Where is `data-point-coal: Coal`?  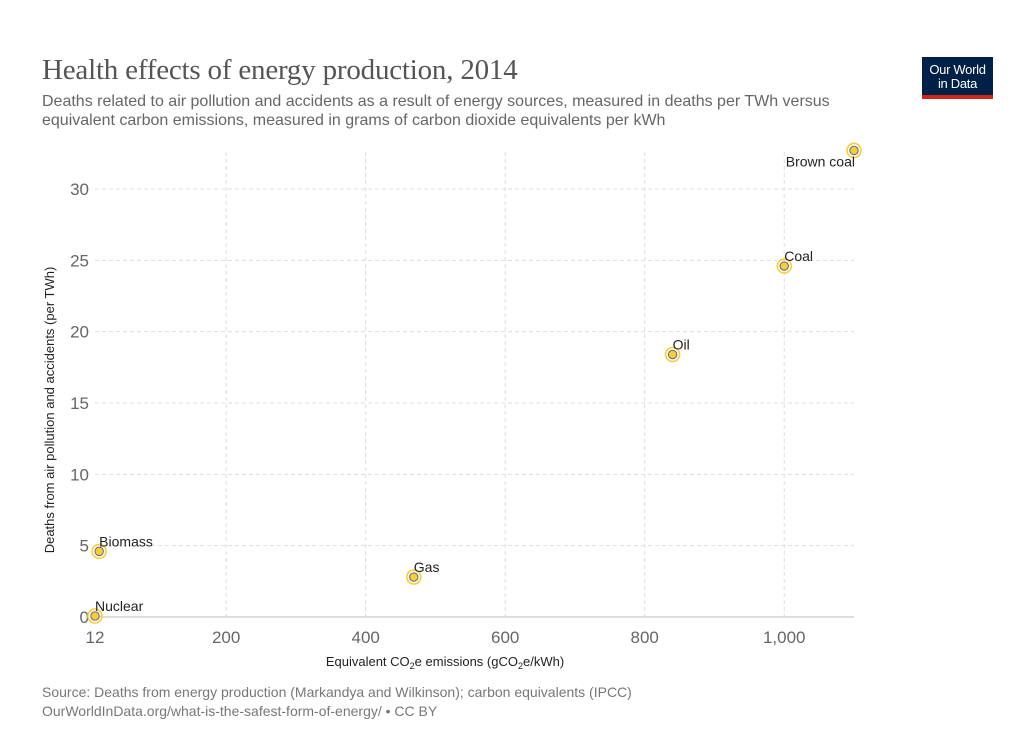 data-point-coal: Coal is located at coordinates (794, 261).